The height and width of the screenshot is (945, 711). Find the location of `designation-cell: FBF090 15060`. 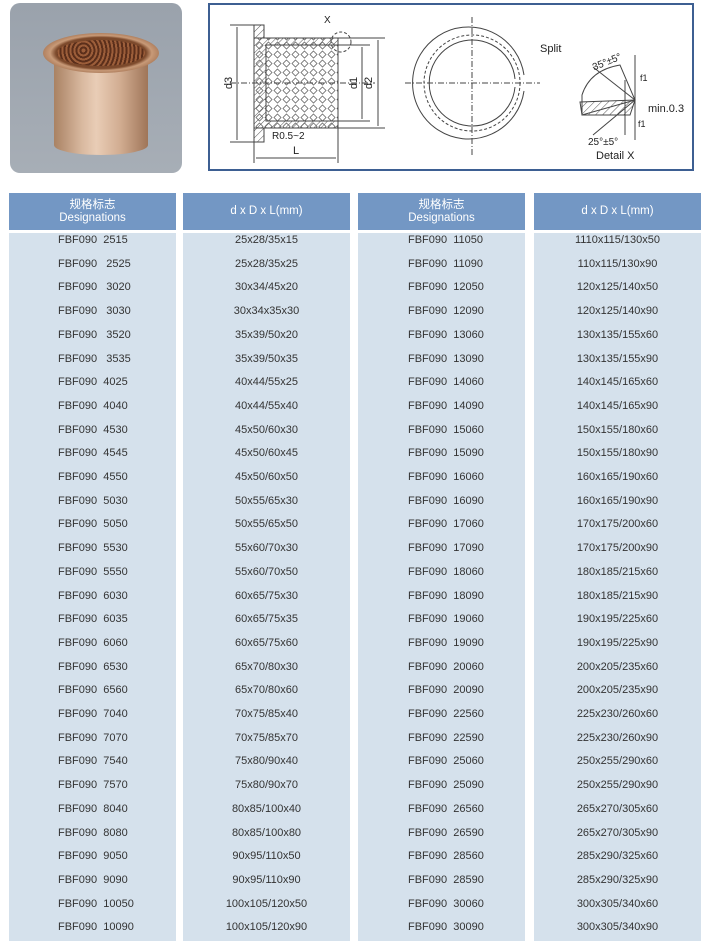

designation-cell: FBF090 15060 is located at coordinates (446, 429).